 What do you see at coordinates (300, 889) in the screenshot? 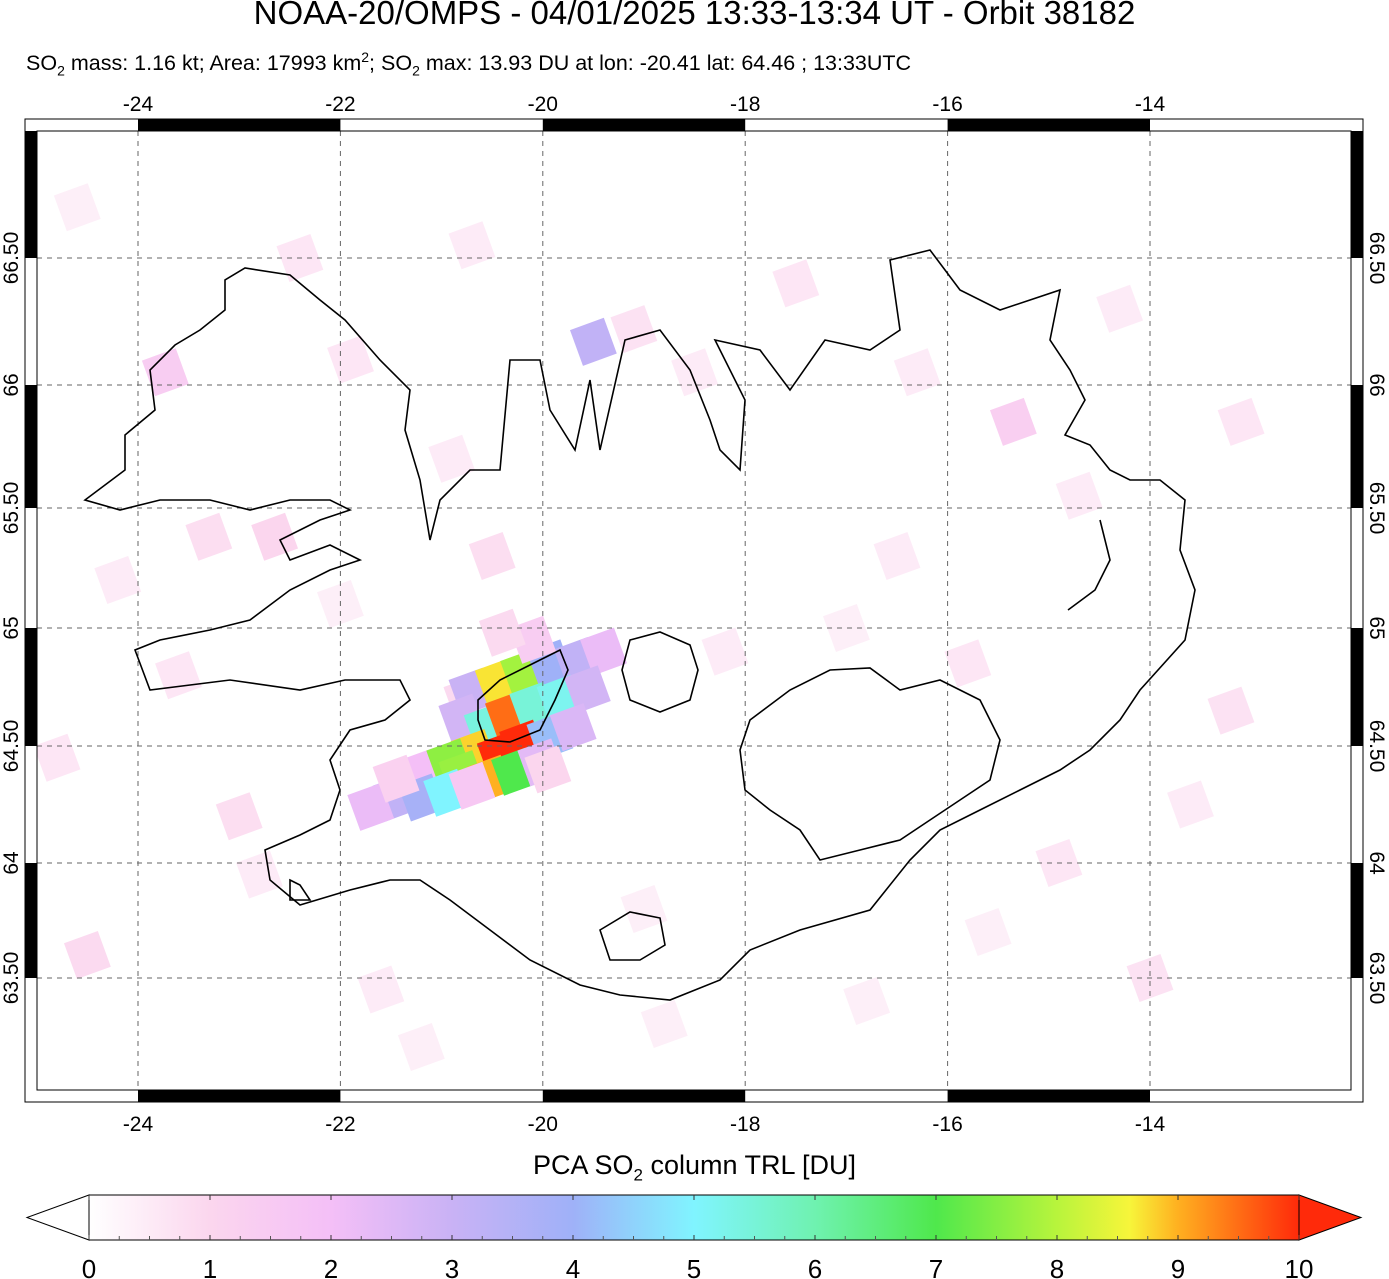
I see `snaefellsjokull-outline` at bounding box center [300, 889].